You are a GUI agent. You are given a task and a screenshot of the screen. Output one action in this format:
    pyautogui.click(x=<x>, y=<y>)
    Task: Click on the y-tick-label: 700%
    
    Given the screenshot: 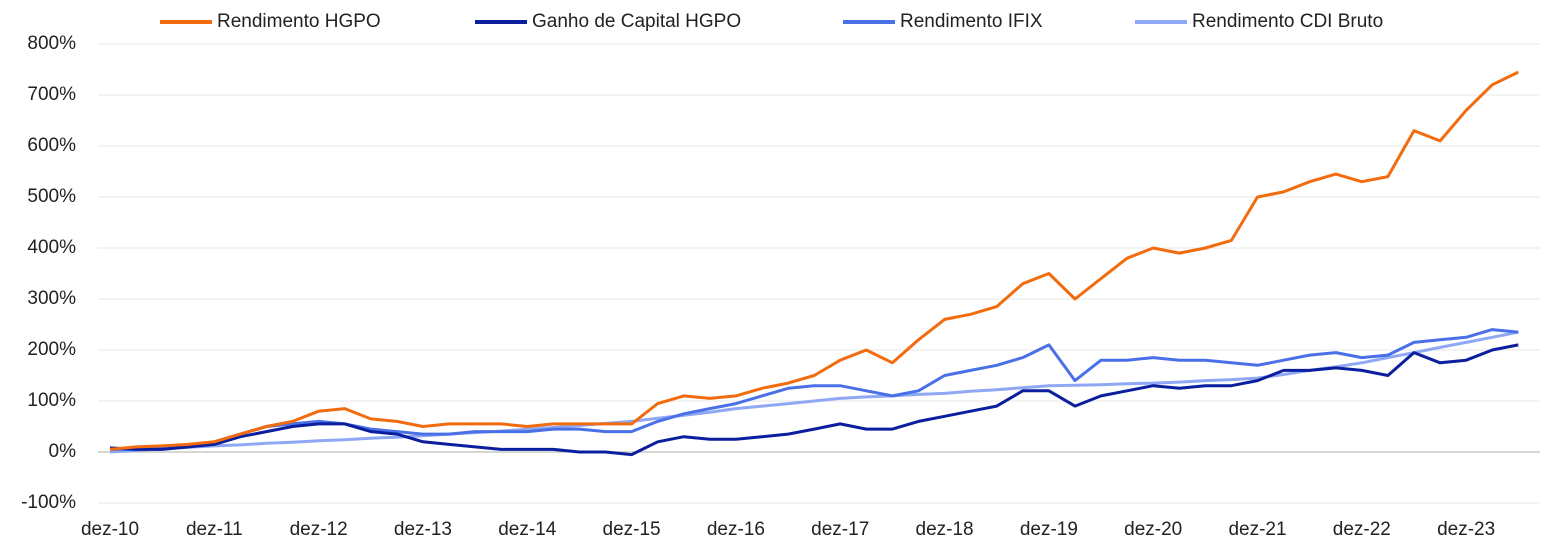 What is the action you would take?
    pyautogui.click(x=51, y=94)
    